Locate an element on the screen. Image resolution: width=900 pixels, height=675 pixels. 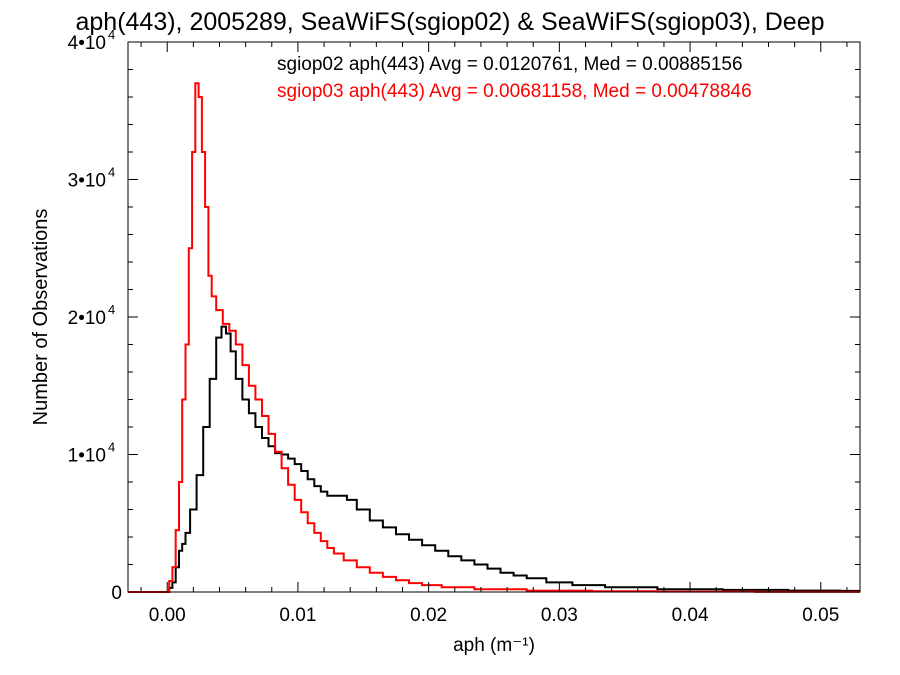
y-tick-label: 1•10 is located at coordinates (87, 456).